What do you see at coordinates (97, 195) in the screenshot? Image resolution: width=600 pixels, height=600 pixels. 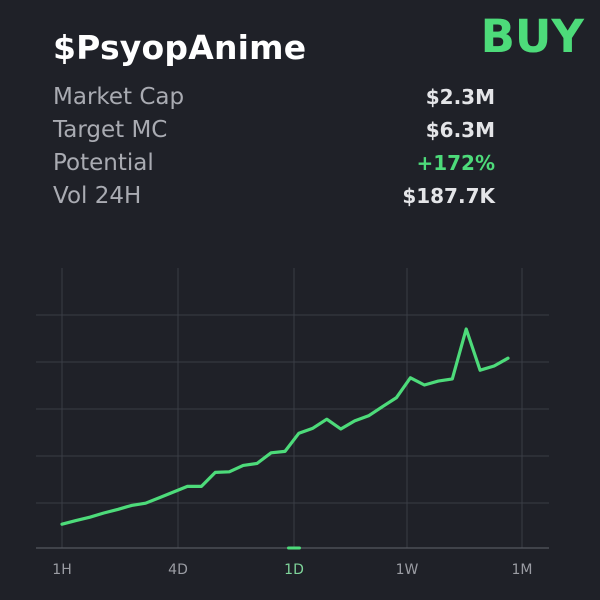 I see `stat-label: Vol 24H` at bounding box center [97, 195].